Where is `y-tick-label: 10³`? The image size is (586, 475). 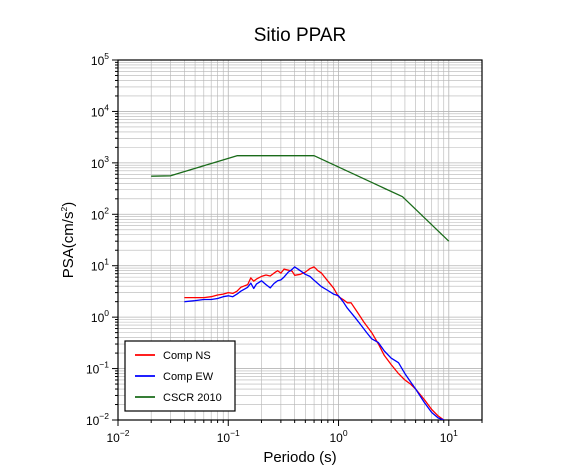
y-tick-label: 10³ is located at coordinates (100, 162).